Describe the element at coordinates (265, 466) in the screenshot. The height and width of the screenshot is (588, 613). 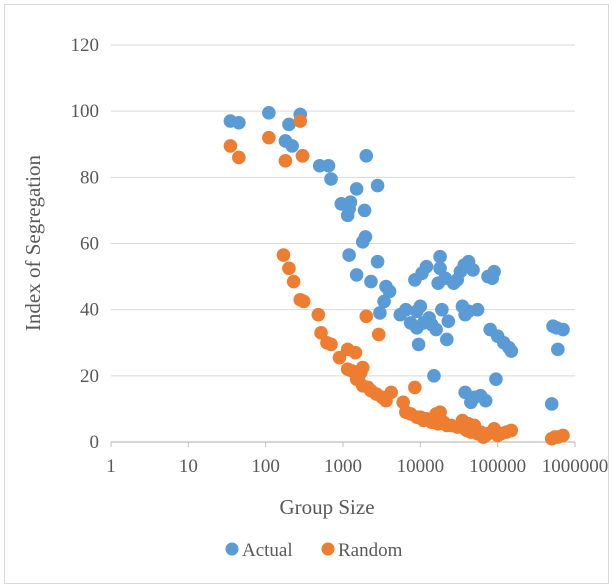
I see `x-tick-label: 100` at that location.